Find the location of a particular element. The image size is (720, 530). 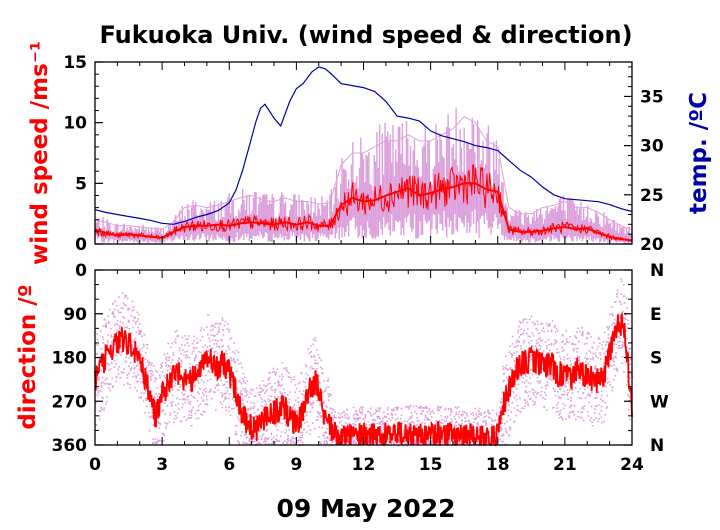

temperature-tick-label: 20 is located at coordinates (652, 245).